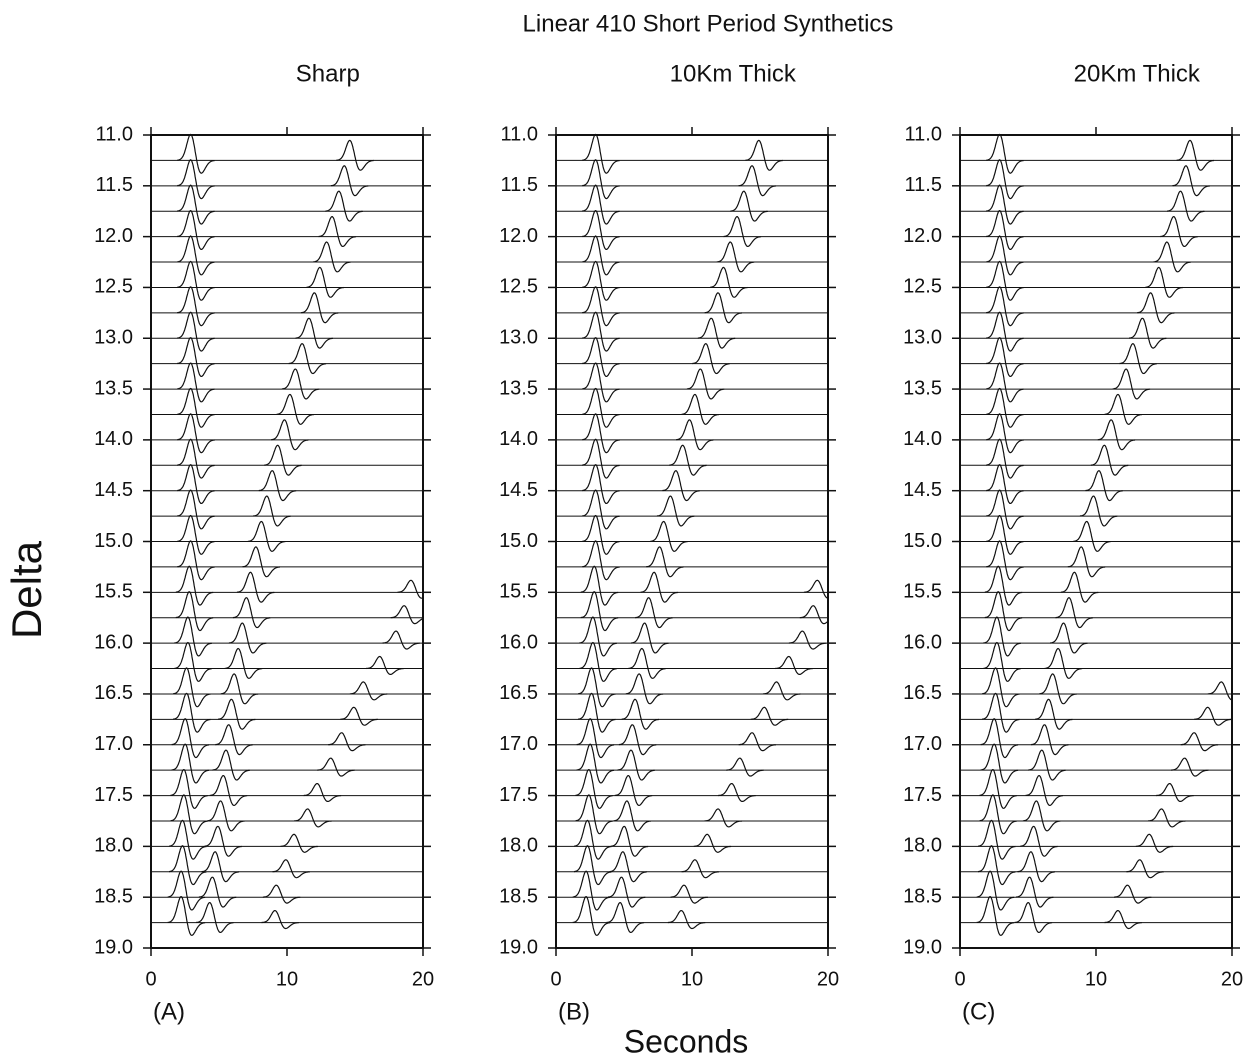 The height and width of the screenshot is (1061, 1244). Describe the element at coordinates (150, 979) in the screenshot. I see `x-tick-label: 0` at that location.